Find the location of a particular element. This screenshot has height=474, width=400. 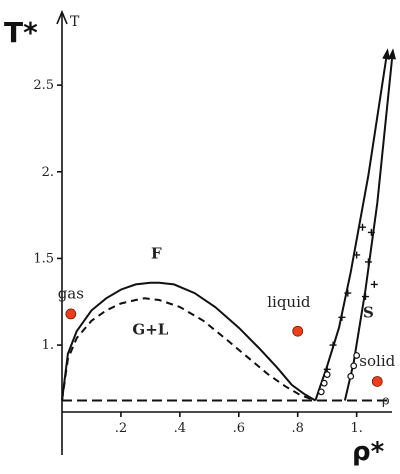

x-tick-label: .8 is located at coordinates (298, 428).